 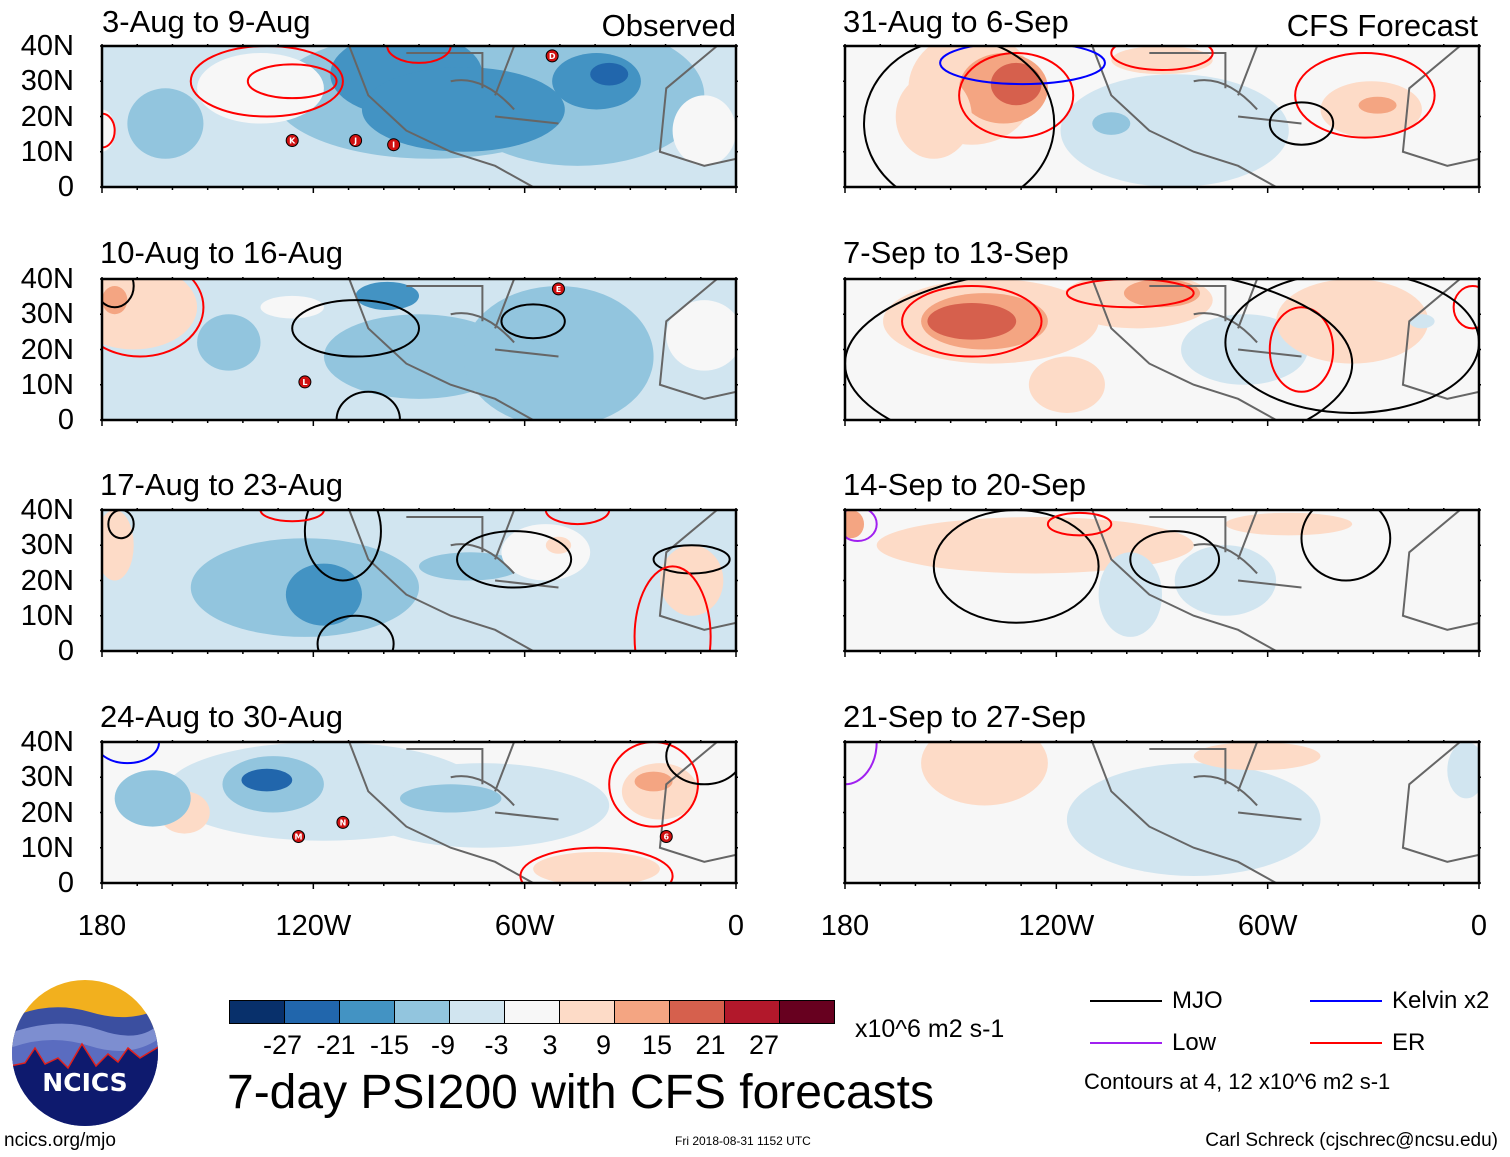 I want to click on tropical-cyclone-marker: I, so click(x=394, y=145).